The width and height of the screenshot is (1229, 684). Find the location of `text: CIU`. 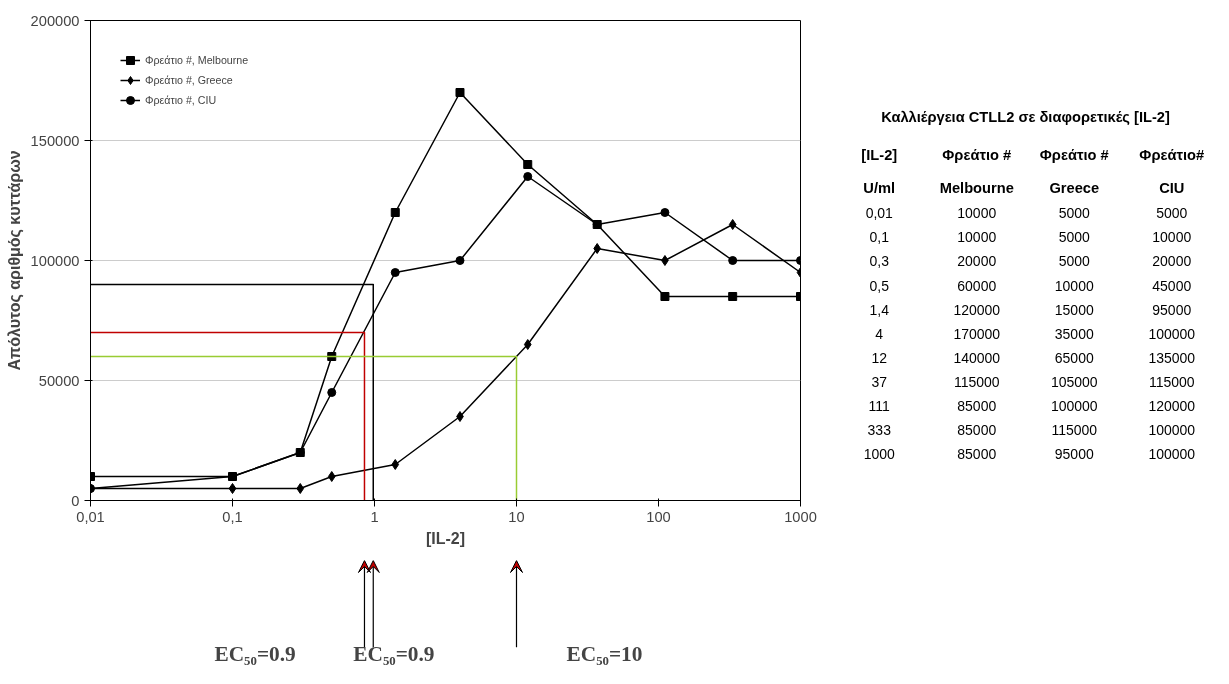

text: CIU is located at coordinates (1172, 187).